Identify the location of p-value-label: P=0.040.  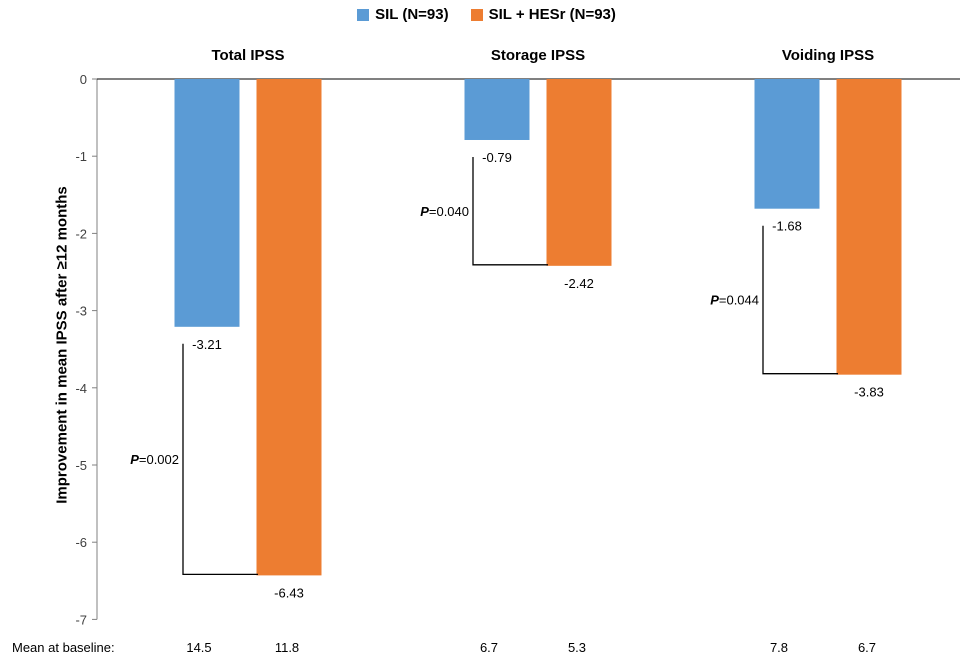
(444, 211).